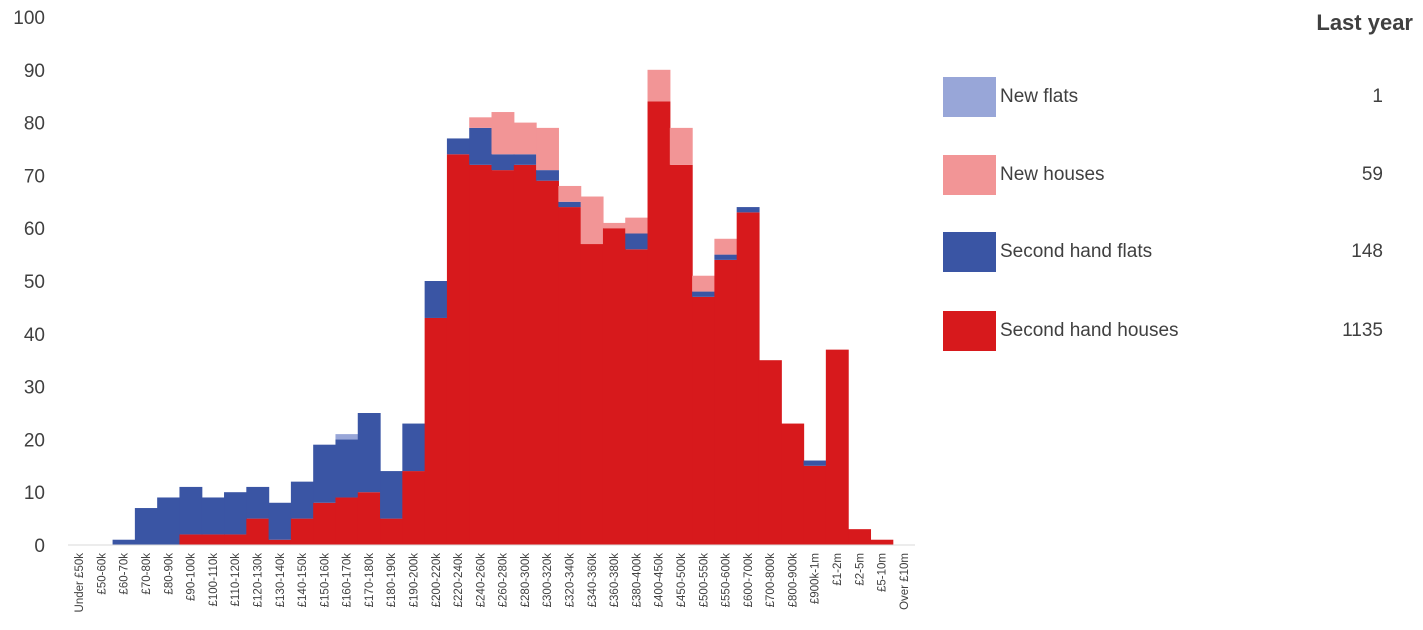 The width and height of the screenshot is (1423, 630). What do you see at coordinates (102, 574) in the screenshot?
I see `x-tick-label: £50-60k` at bounding box center [102, 574].